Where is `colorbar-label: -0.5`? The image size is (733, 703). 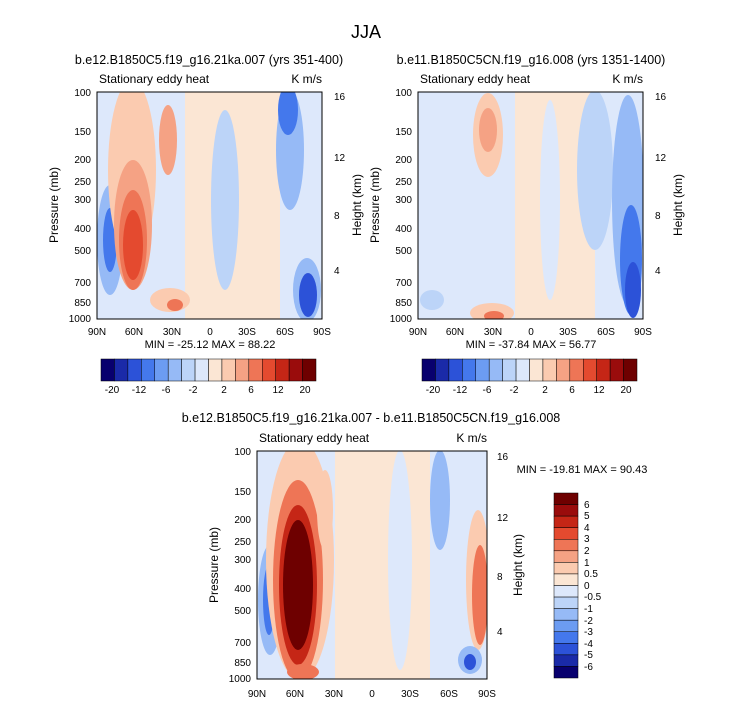 colorbar-label: -0.5 is located at coordinates (593, 597).